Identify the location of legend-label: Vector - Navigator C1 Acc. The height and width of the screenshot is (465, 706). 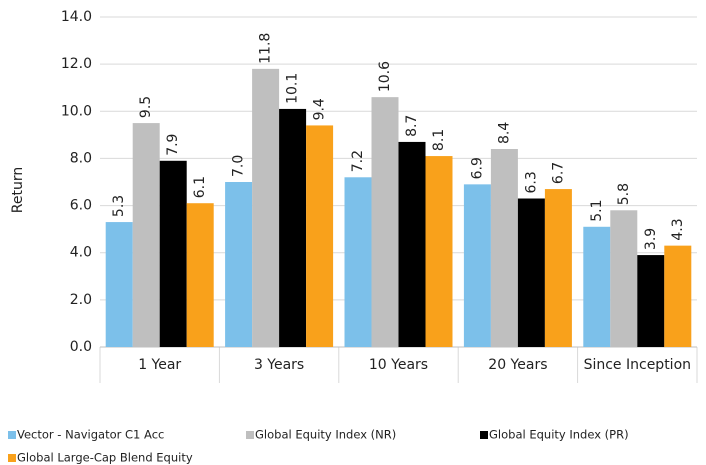
(90, 435).